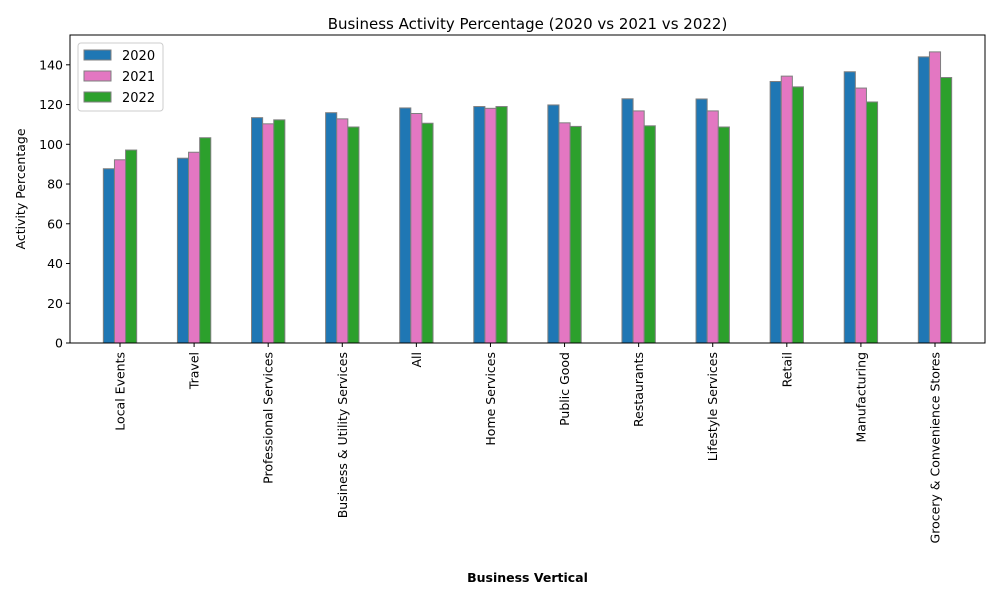 The height and width of the screenshot is (600, 1000). I want to click on bar-2021-travel, so click(194, 247).